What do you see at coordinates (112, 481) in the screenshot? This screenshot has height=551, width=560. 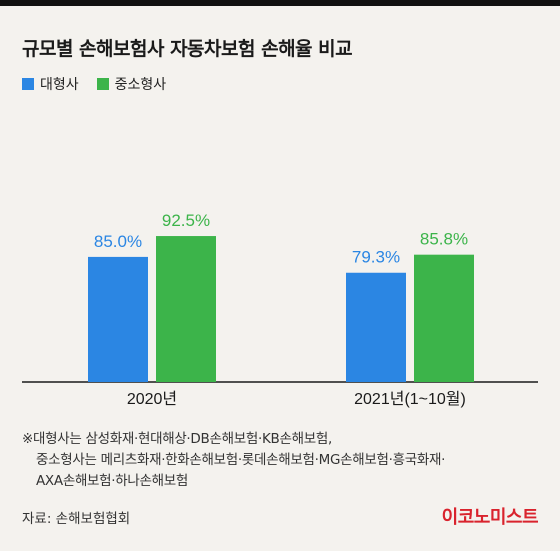 I see `footnote-line-3: AXA손해보험·하나손해보험` at bounding box center [112, 481].